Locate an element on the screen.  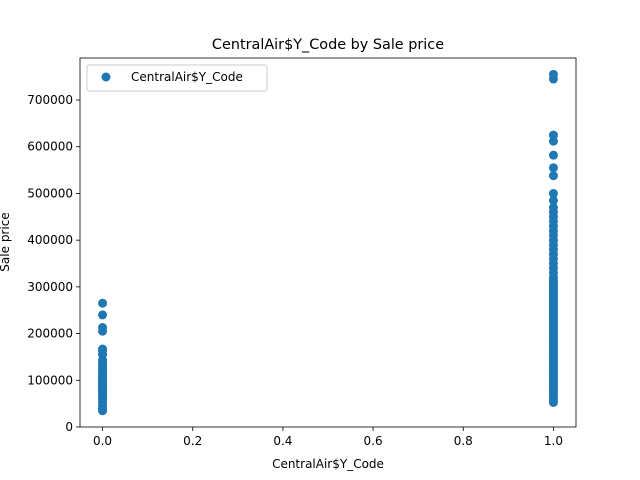
legend: CentralAir$Y_Code is located at coordinates (177, 78).